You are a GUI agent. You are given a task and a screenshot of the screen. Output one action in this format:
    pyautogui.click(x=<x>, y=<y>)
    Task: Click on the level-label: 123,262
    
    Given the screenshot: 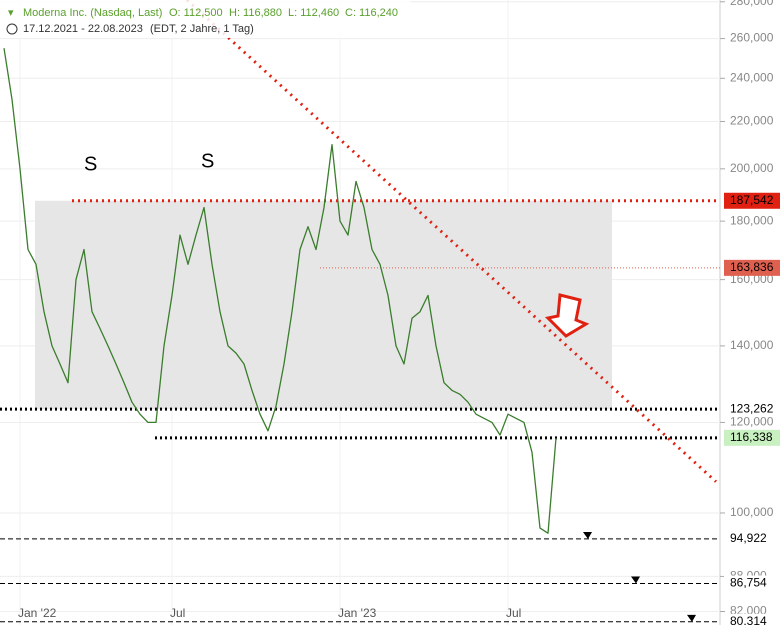 What is the action you would take?
    pyautogui.click(x=752, y=408)
    